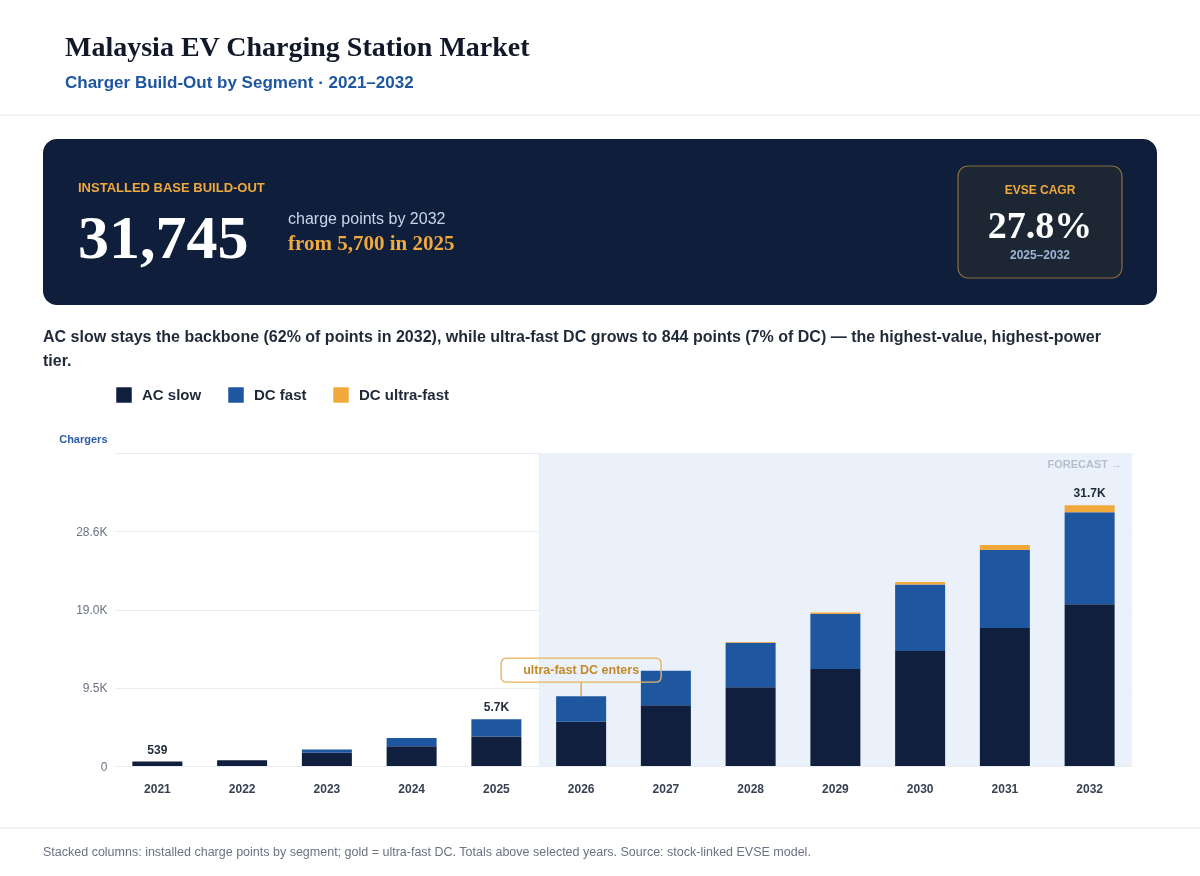 The height and width of the screenshot is (876, 1200). I want to click on total-label: 539, so click(157, 749).